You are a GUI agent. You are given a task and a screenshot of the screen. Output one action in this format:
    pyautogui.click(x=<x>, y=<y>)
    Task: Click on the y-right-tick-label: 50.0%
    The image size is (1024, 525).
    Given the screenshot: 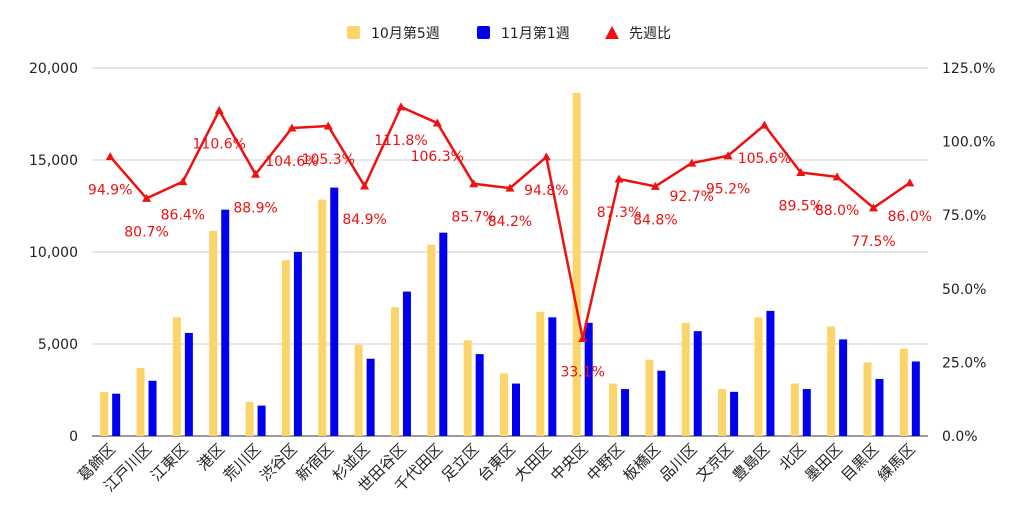 What is the action you would take?
    pyautogui.click(x=964, y=290)
    